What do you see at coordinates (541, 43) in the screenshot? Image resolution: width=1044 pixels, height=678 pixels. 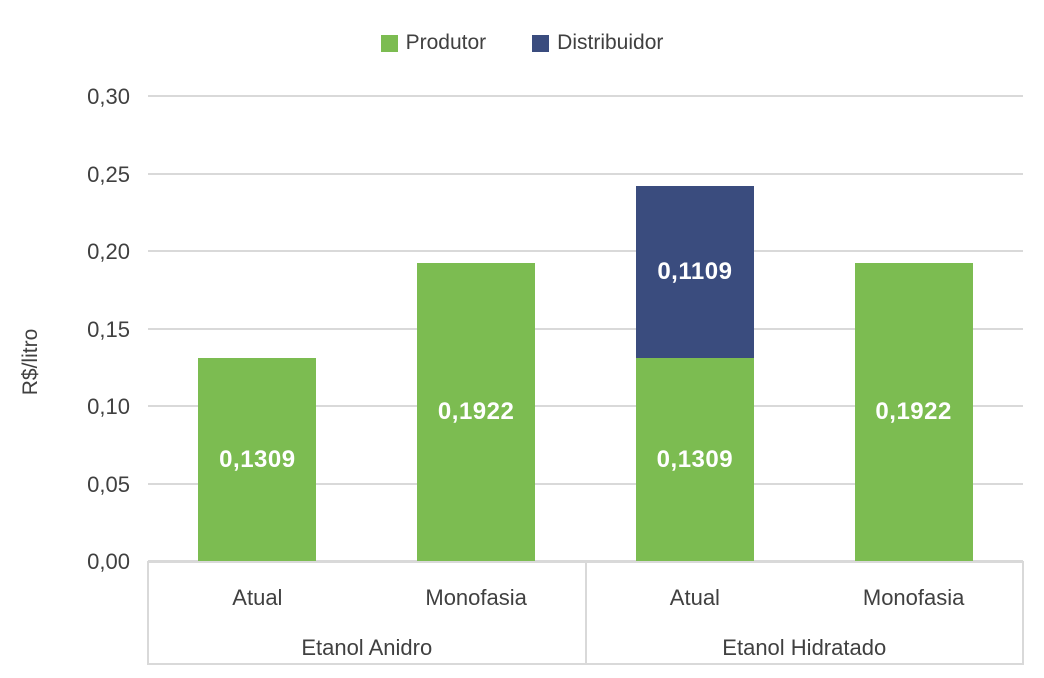 I see `legend-swatch-distribuidor-icon` at bounding box center [541, 43].